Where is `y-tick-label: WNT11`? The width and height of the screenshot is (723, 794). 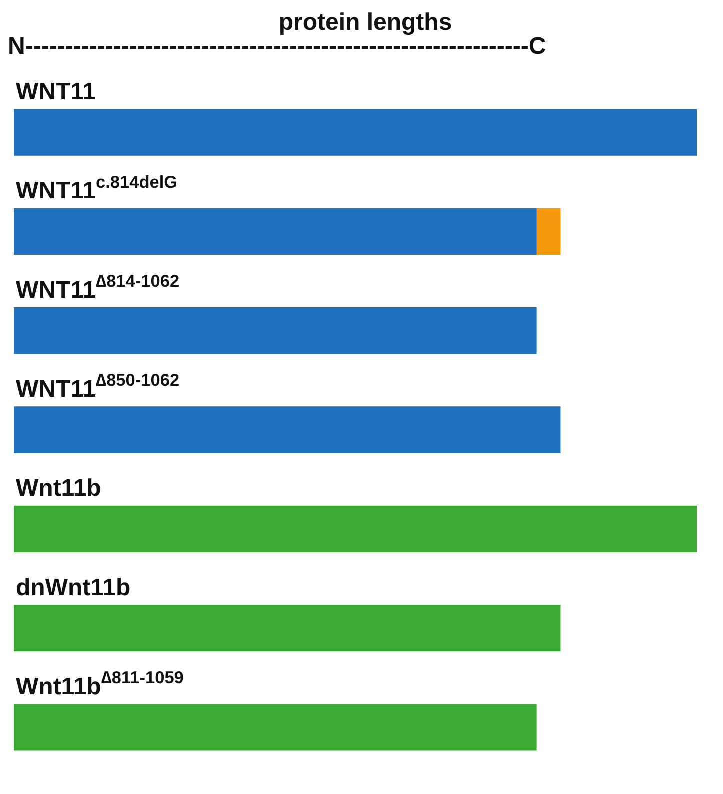
y-tick-label: WNT11 is located at coordinates (56, 92).